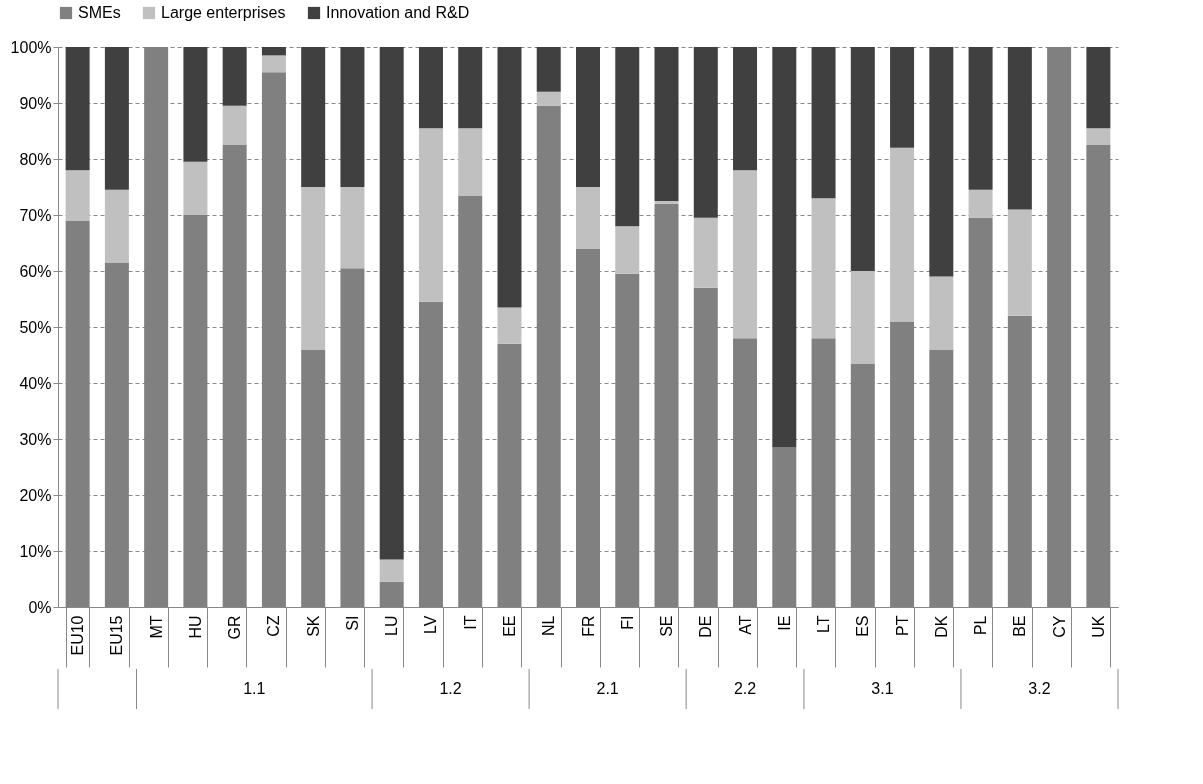 This screenshot has width=1203, height=784. What do you see at coordinates (117, 635) in the screenshot?
I see `x-tick-label: EU15` at bounding box center [117, 635].